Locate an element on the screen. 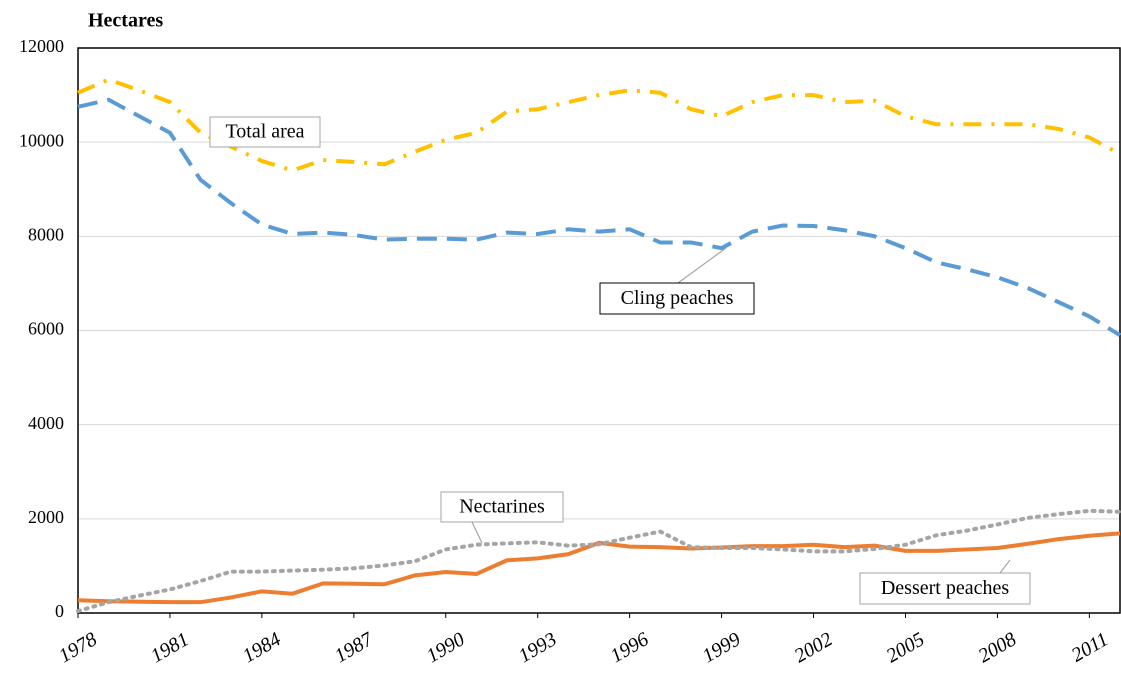 The image size is (1121, 677). x-tick-label: 2002 is located at coordinates (814, 647).